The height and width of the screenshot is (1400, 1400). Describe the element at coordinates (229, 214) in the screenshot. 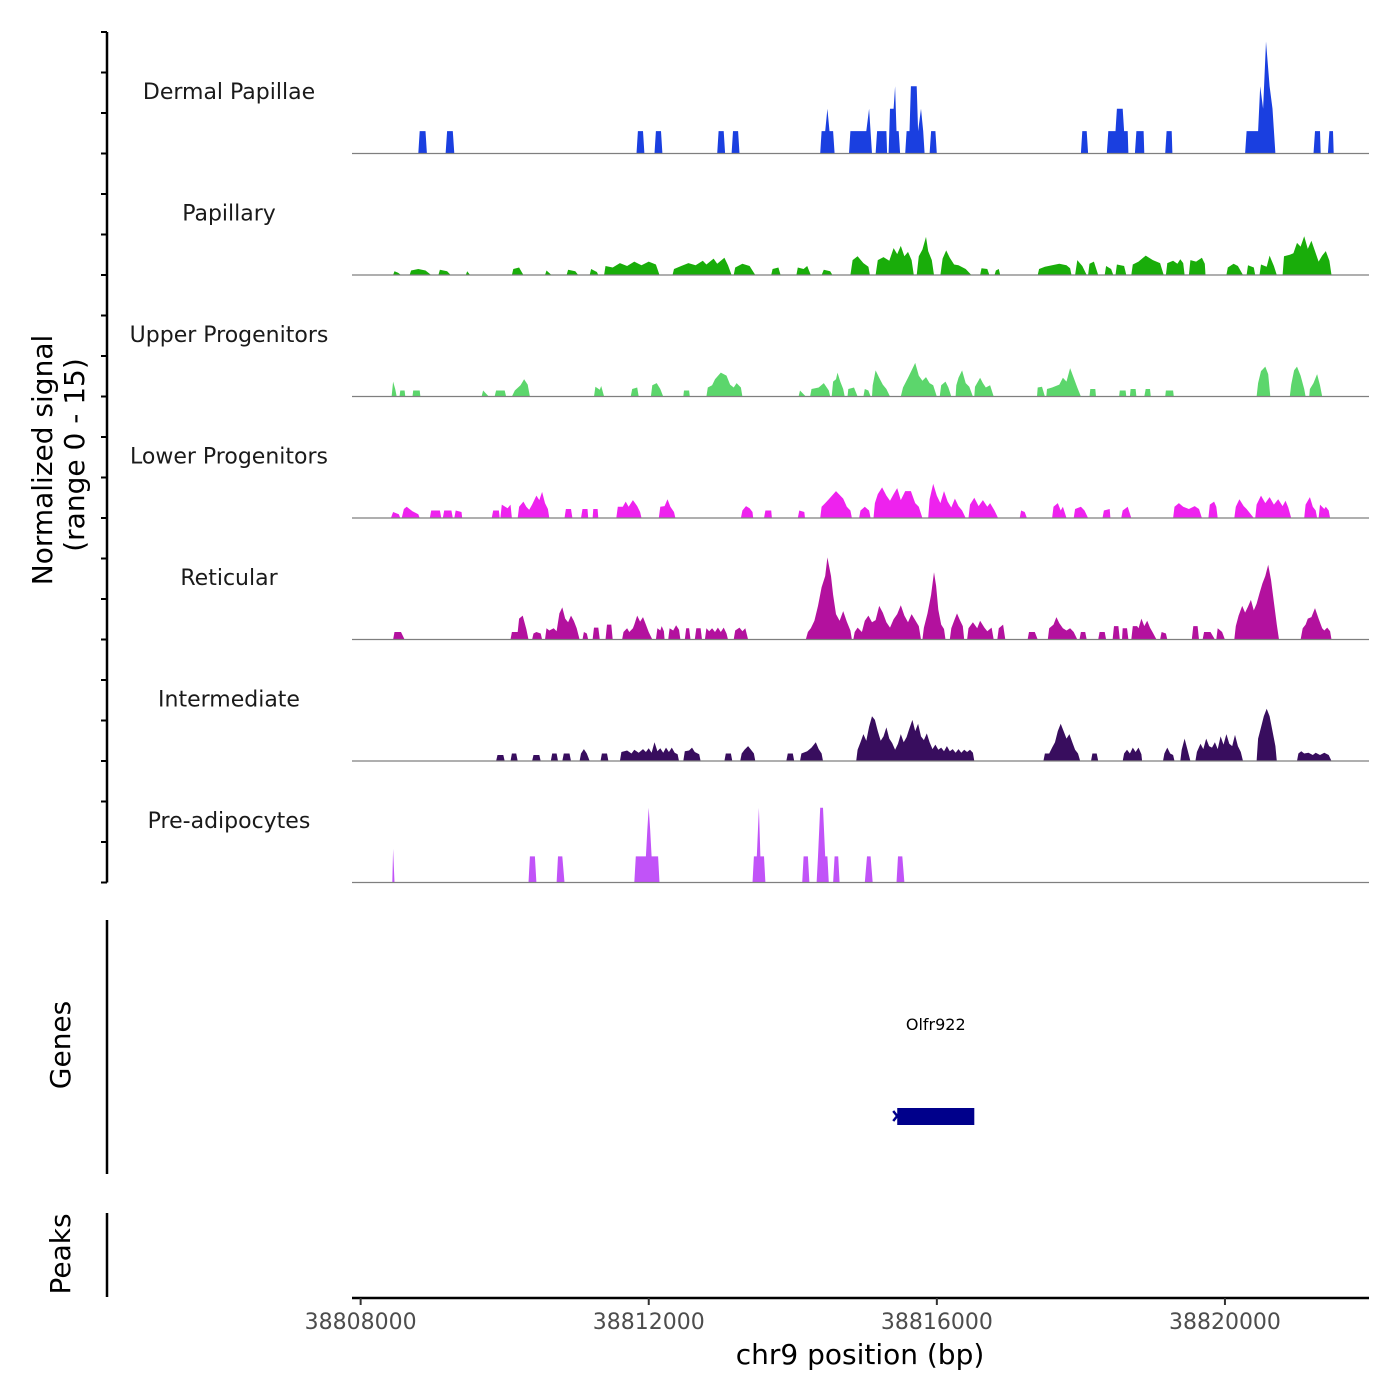

I see `track-label: Papillary` at that location.